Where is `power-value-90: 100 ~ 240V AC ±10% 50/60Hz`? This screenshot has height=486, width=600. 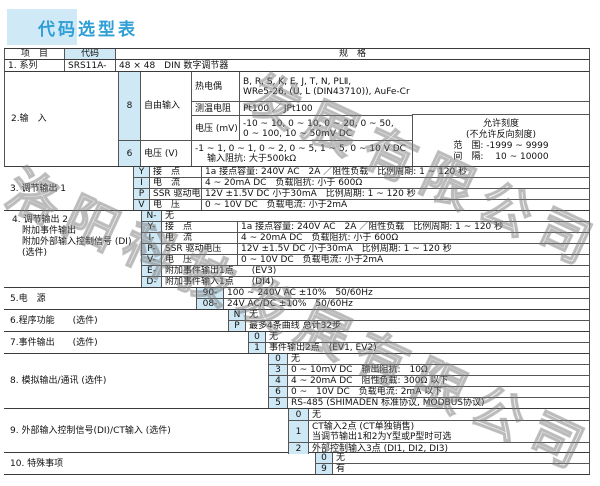 power-value-90: 100 ~ 240V AC ±10% 50/60Hz is located at coordinates (406, 293).